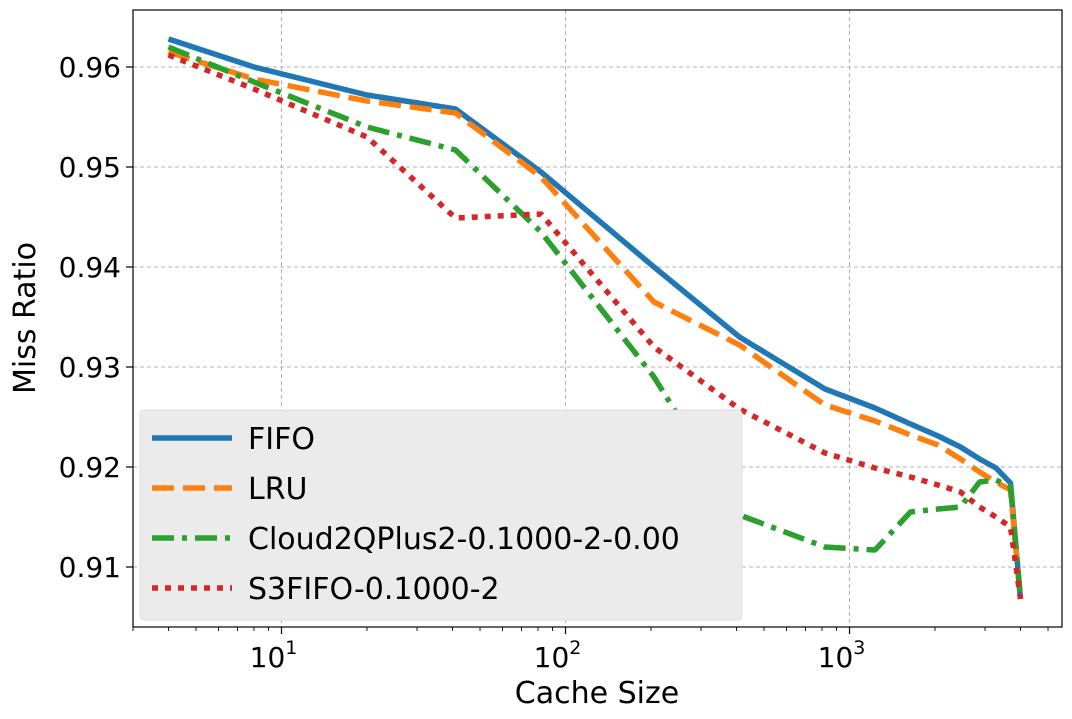 The image size is (1072, 719). I want to click on y-tick-label: 0.91, so click(90, 567).